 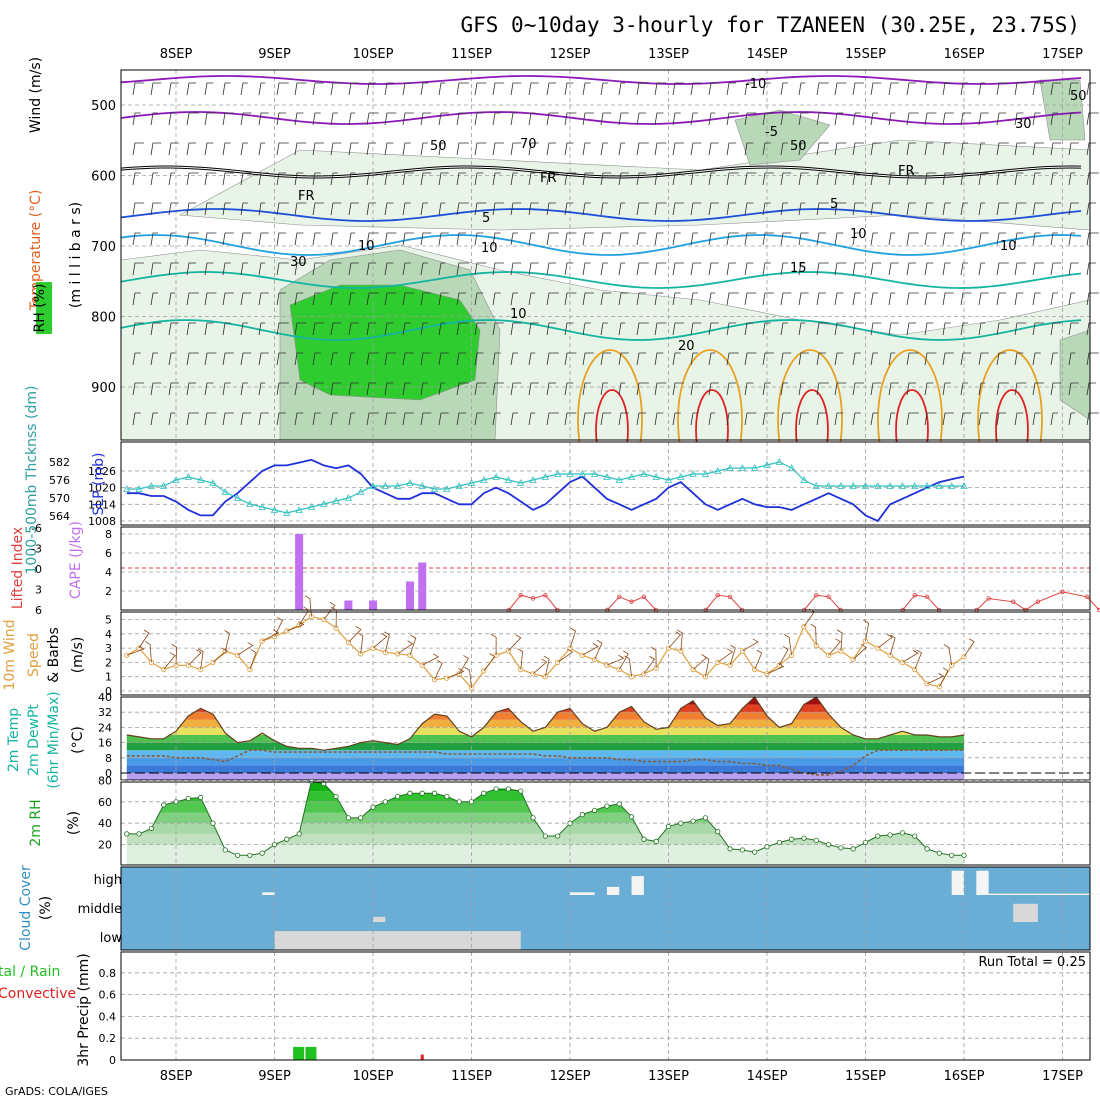 I want to click on ylabel-cape: CAPE (J/kg), so click(x=76, y=560).